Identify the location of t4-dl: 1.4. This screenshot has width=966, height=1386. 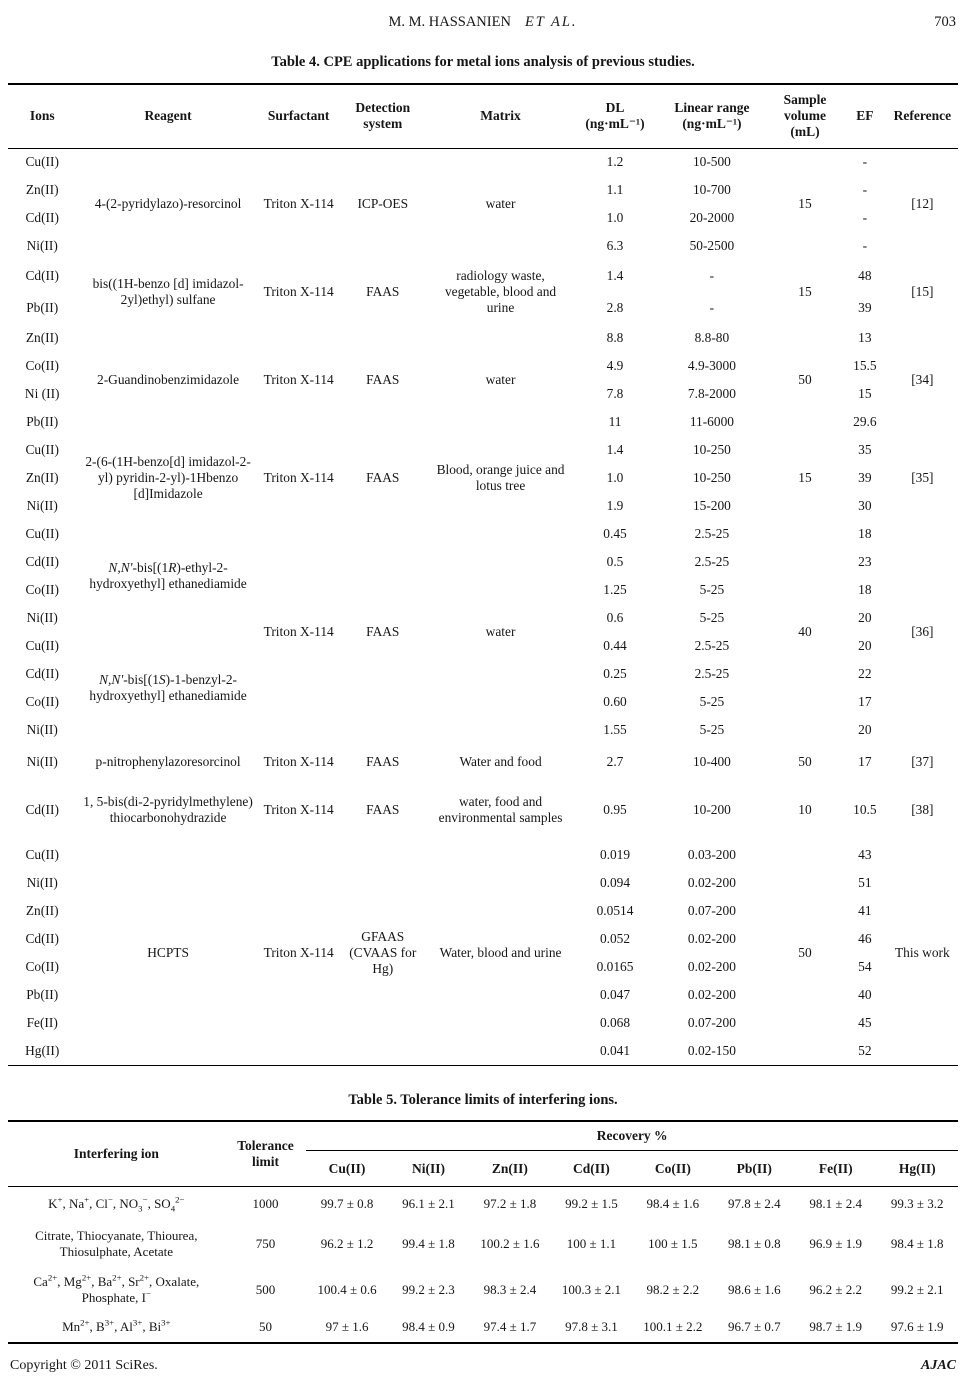
(615, 450).